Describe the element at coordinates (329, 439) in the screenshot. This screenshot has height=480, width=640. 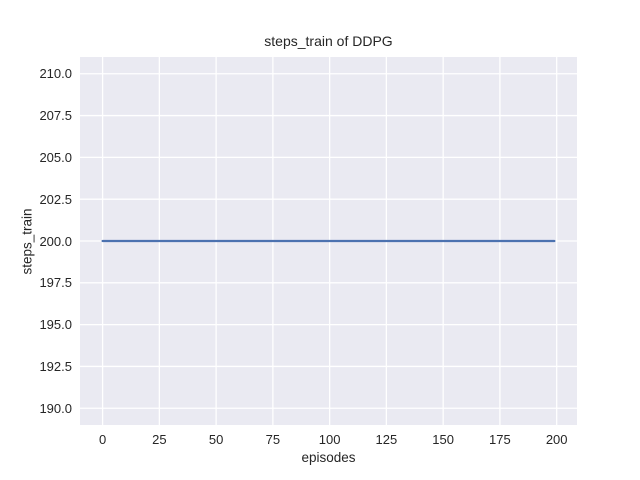
I see `x-tick-label: 100` at that location.